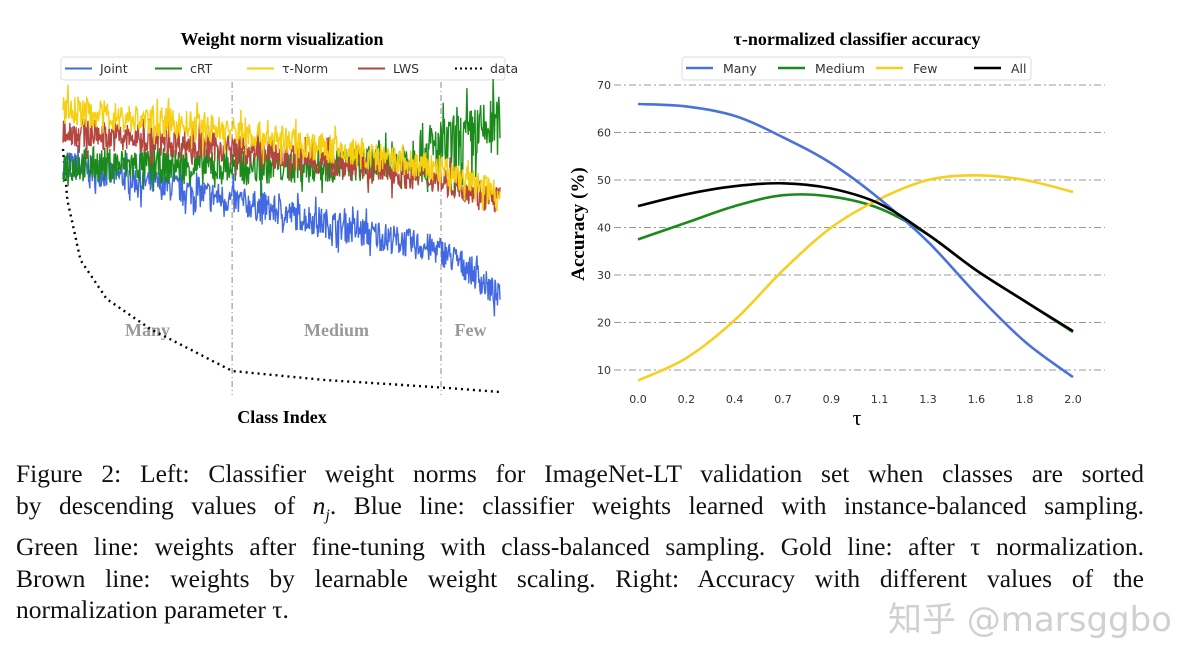  Describe the element at coordinates (1025, 399) in the screenshot. I see `x-tick-label: 1.8` at that location.